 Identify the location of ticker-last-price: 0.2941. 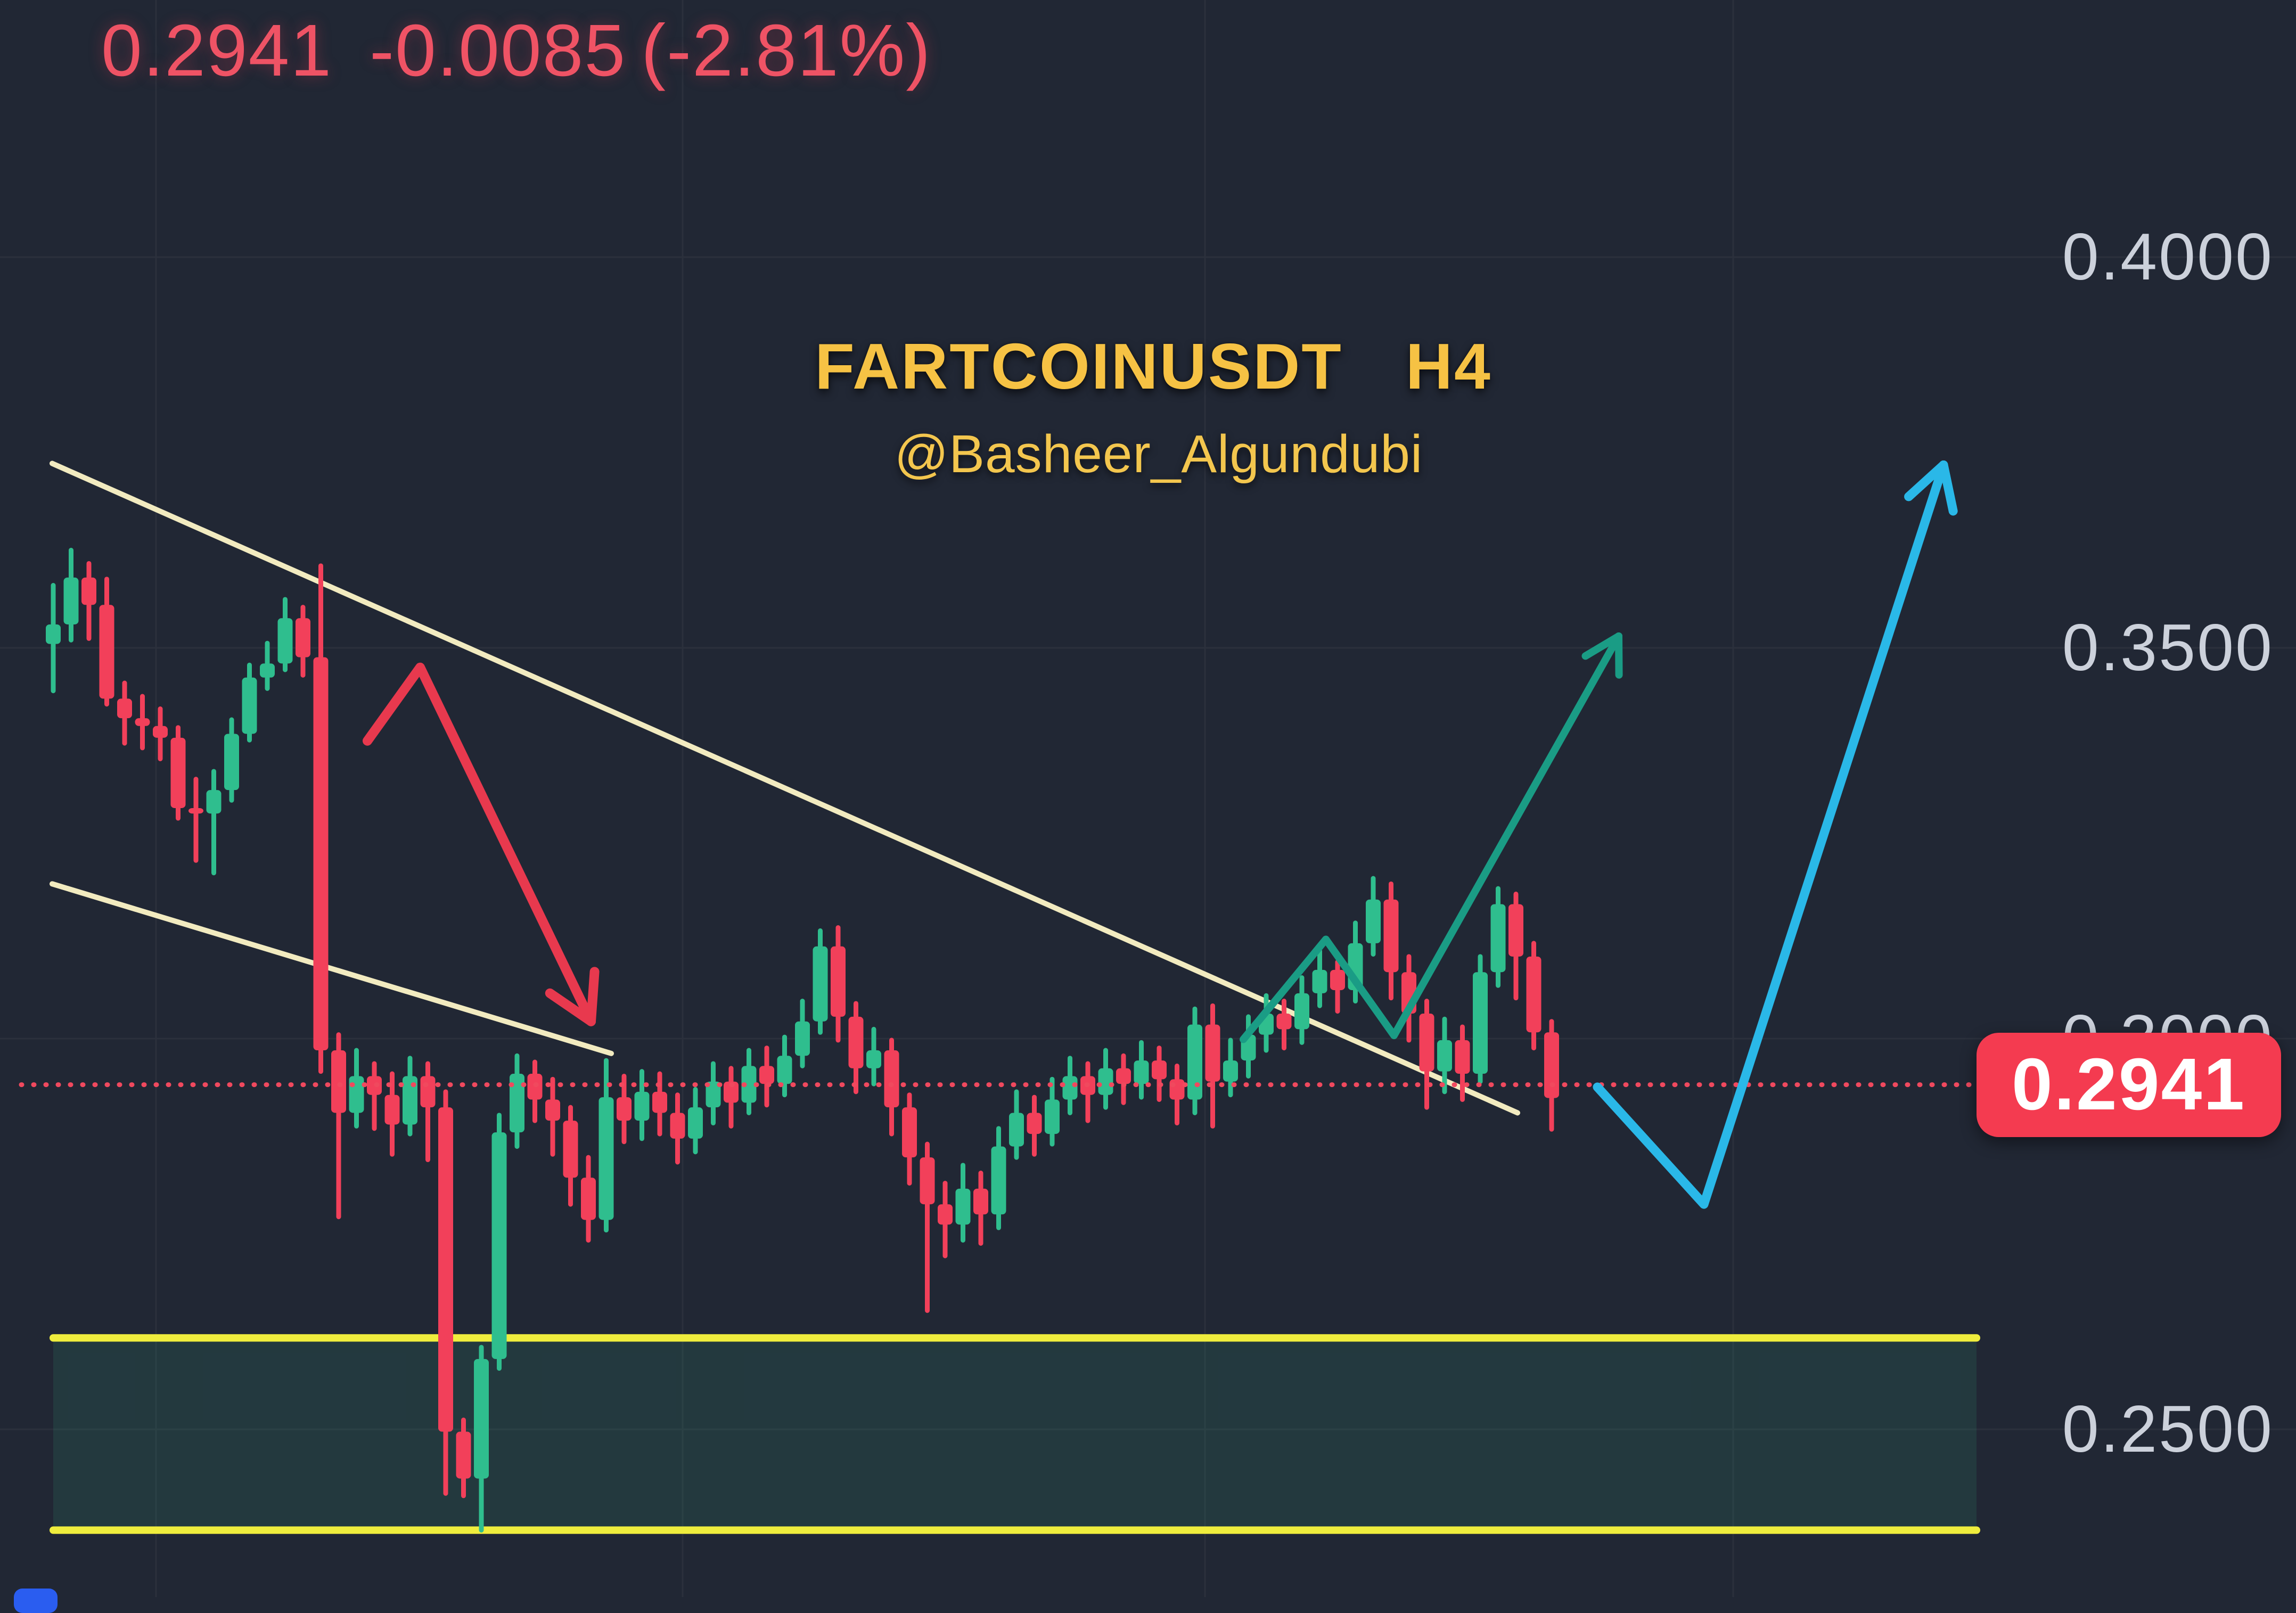
(217, 51).